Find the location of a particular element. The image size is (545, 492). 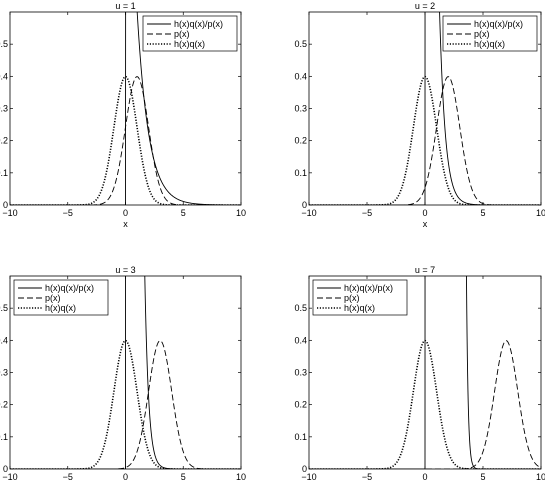

subplot-title: u = 7 is located at coordinates (425, 270).